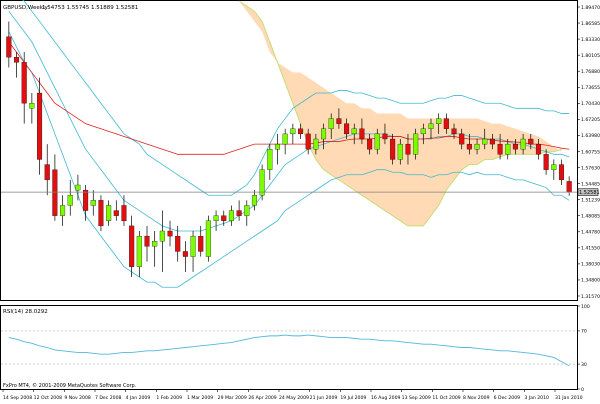 The width and height of the screenshot is (600, 404). I want to click on price-tick-label: 1.80105, so click(590, 56).